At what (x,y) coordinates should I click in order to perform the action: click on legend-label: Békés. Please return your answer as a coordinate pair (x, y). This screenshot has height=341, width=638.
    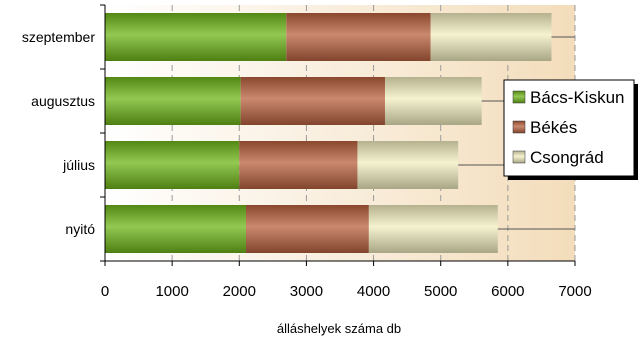
    Looking at the image, I should click on (553, 127).